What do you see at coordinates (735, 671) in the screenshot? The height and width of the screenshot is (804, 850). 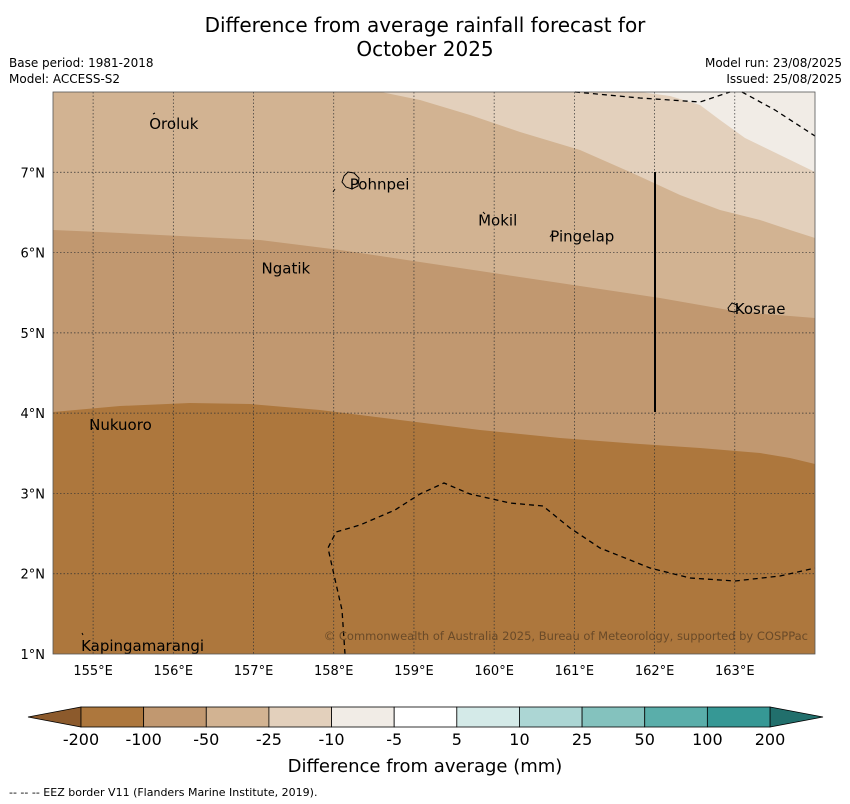 I see `lon-tick-label: 163°E` at bounding box center [735, 671].